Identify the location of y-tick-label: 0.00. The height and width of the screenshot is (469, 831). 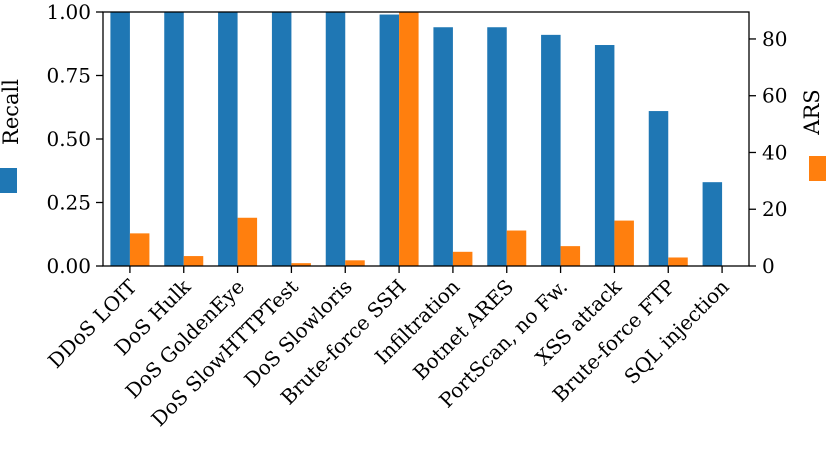
(68, 266).